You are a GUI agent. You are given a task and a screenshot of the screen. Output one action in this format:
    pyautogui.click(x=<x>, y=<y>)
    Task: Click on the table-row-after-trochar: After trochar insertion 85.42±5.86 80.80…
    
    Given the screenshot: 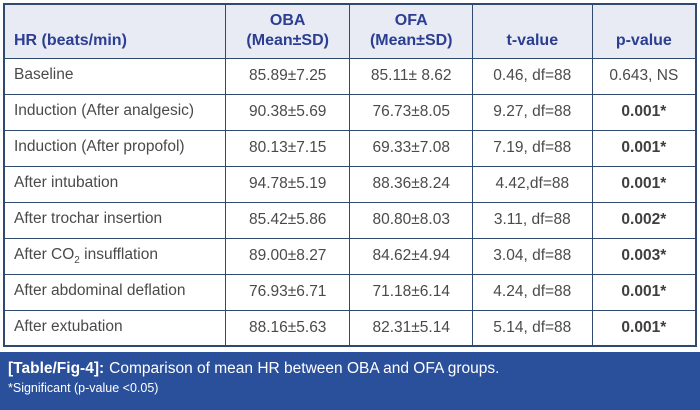 What is the action you would take?
    pyautogui.click(x=350, y=220)
    